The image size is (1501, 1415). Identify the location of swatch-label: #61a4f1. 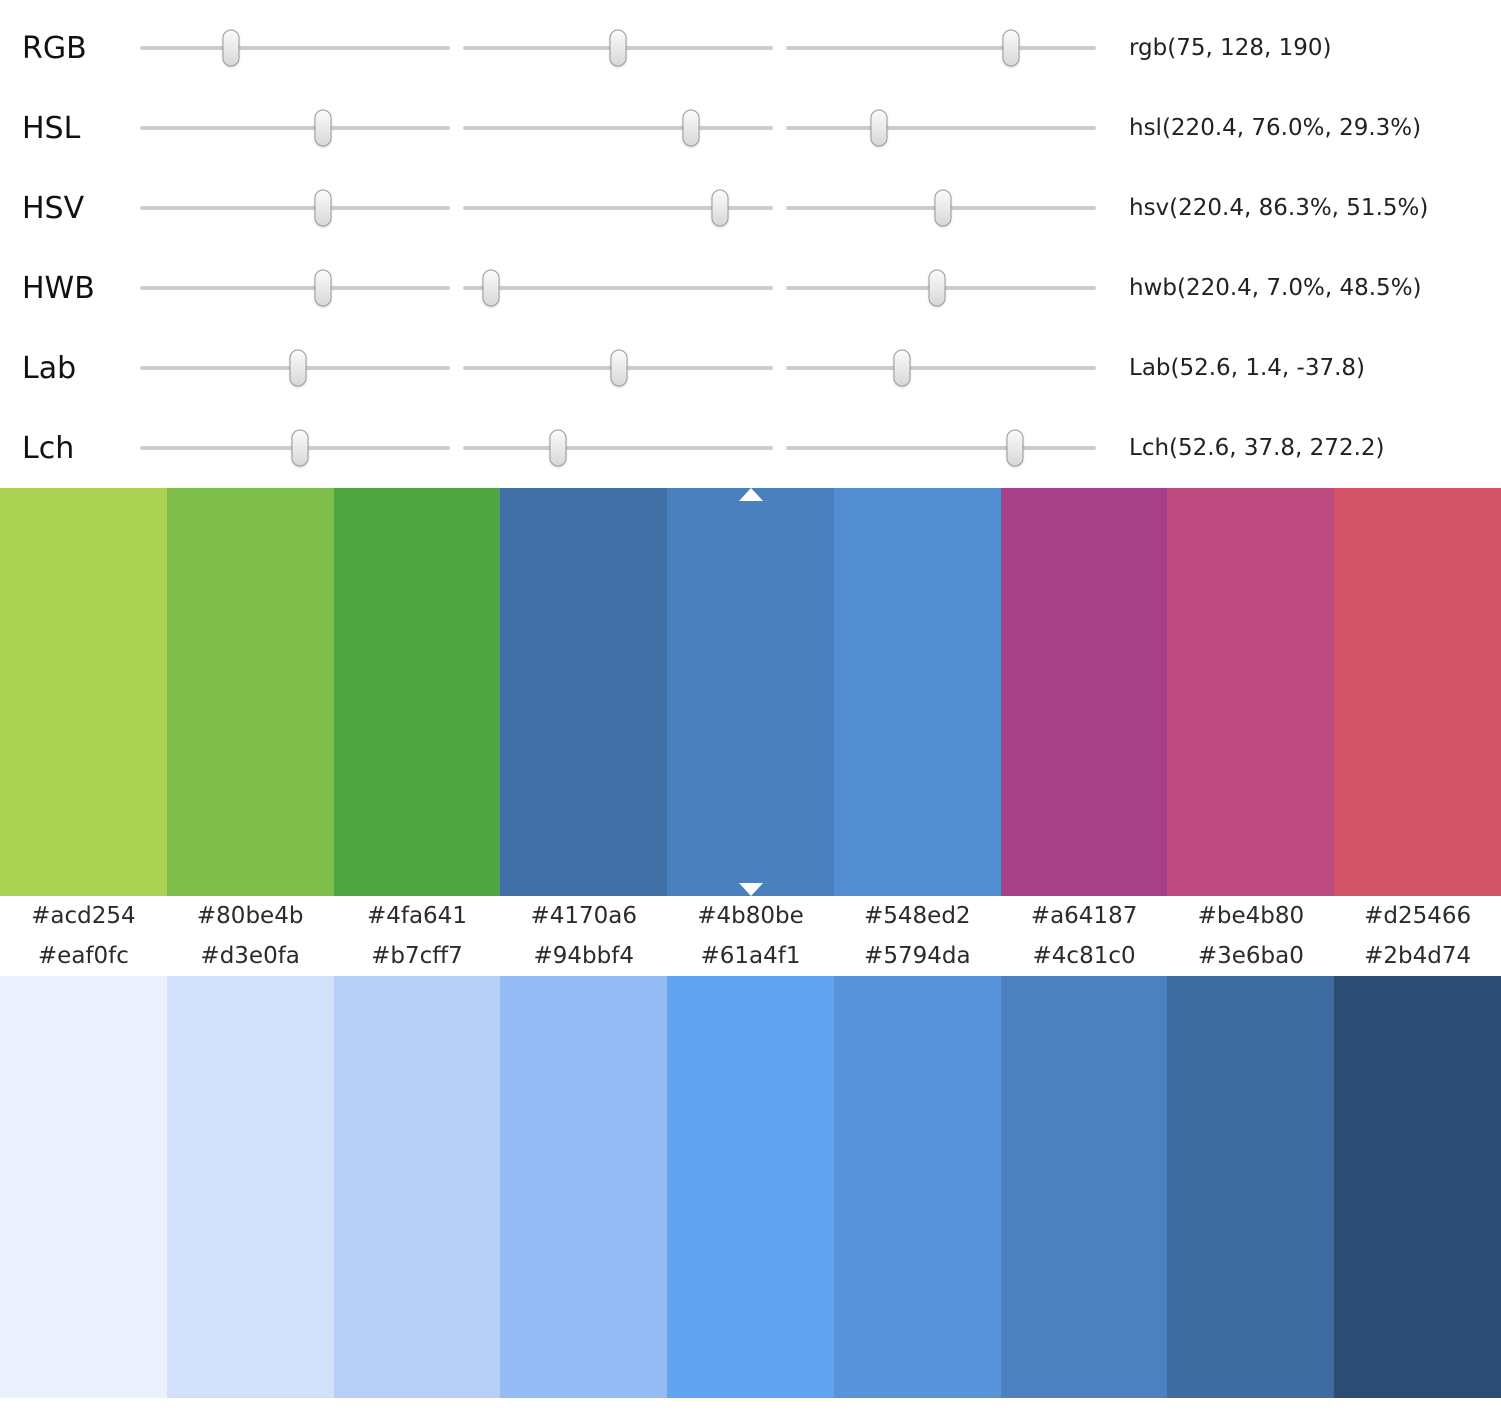
(750, 956).